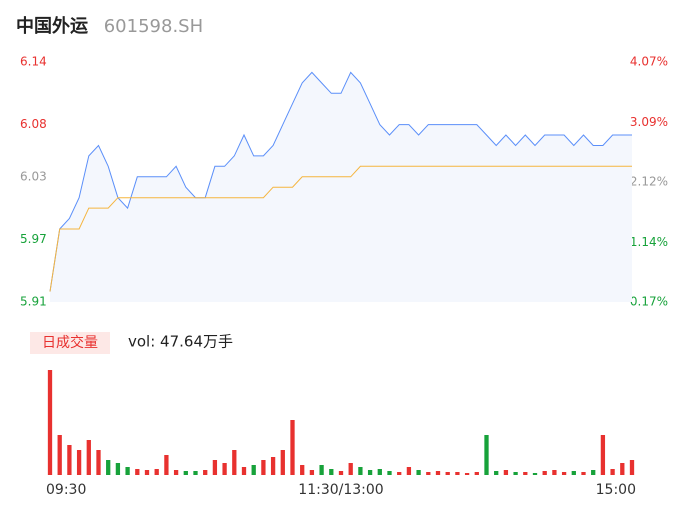 This screenshot has width=686, height=524. I want to click on x-tick-label: 09:30, so click(66, 490).